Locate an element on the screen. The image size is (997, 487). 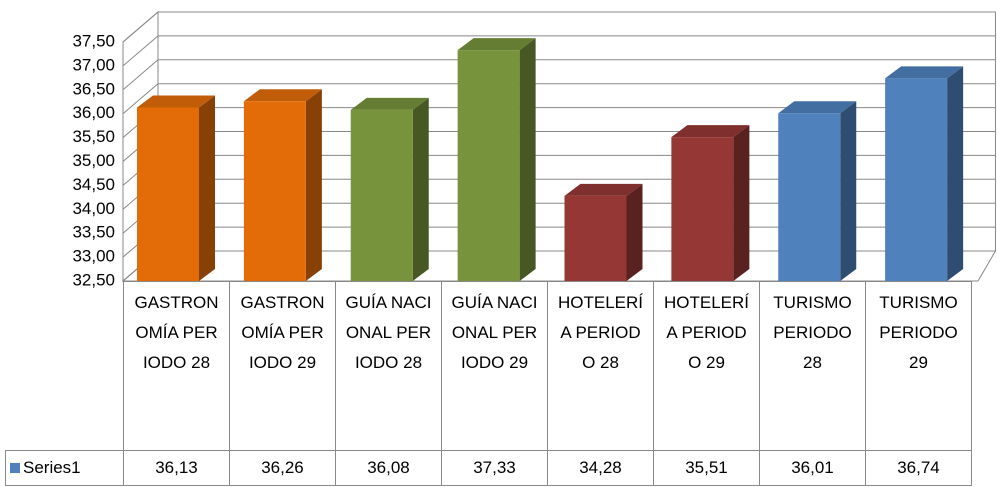
y-tick-label: 35,50 is located at coordinates (93, 136).